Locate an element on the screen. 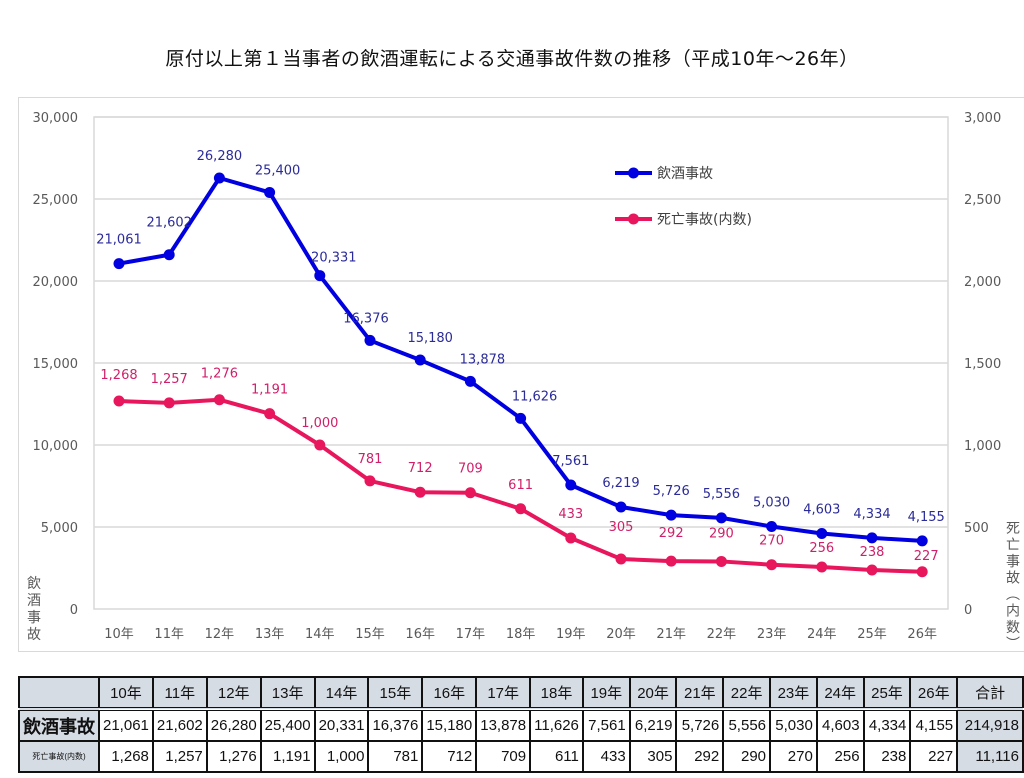 This screenshot has width=1024, height=778. data-label: 433 is located at coordinates (570, 514).